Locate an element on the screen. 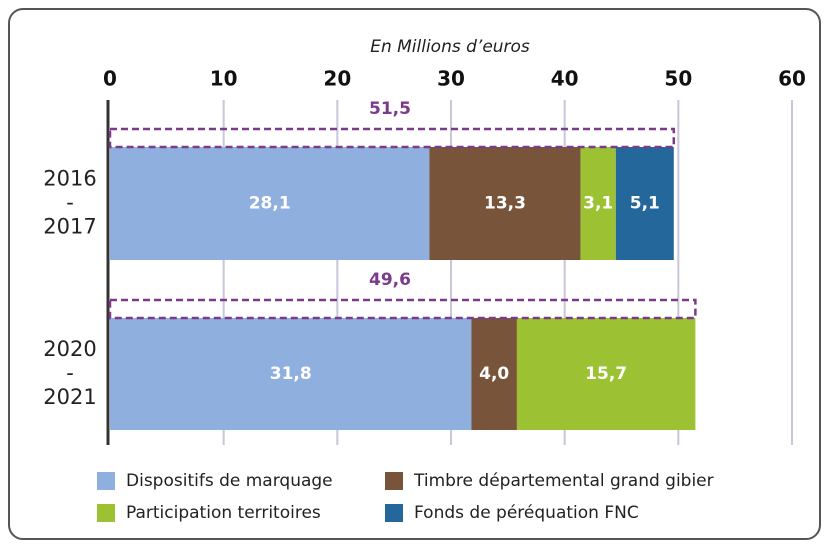 The height and width of the screenshot is (547, 829). x-tick-label: 60 is located at coordinates (792, 79).